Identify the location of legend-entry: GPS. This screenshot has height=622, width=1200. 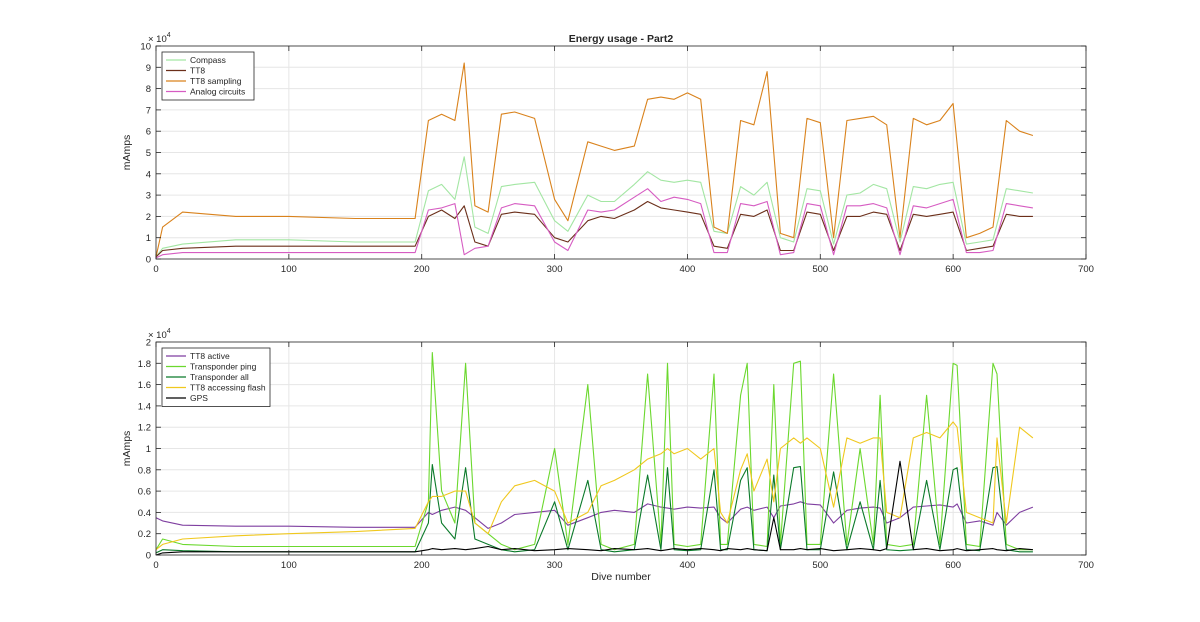
(199, 398).